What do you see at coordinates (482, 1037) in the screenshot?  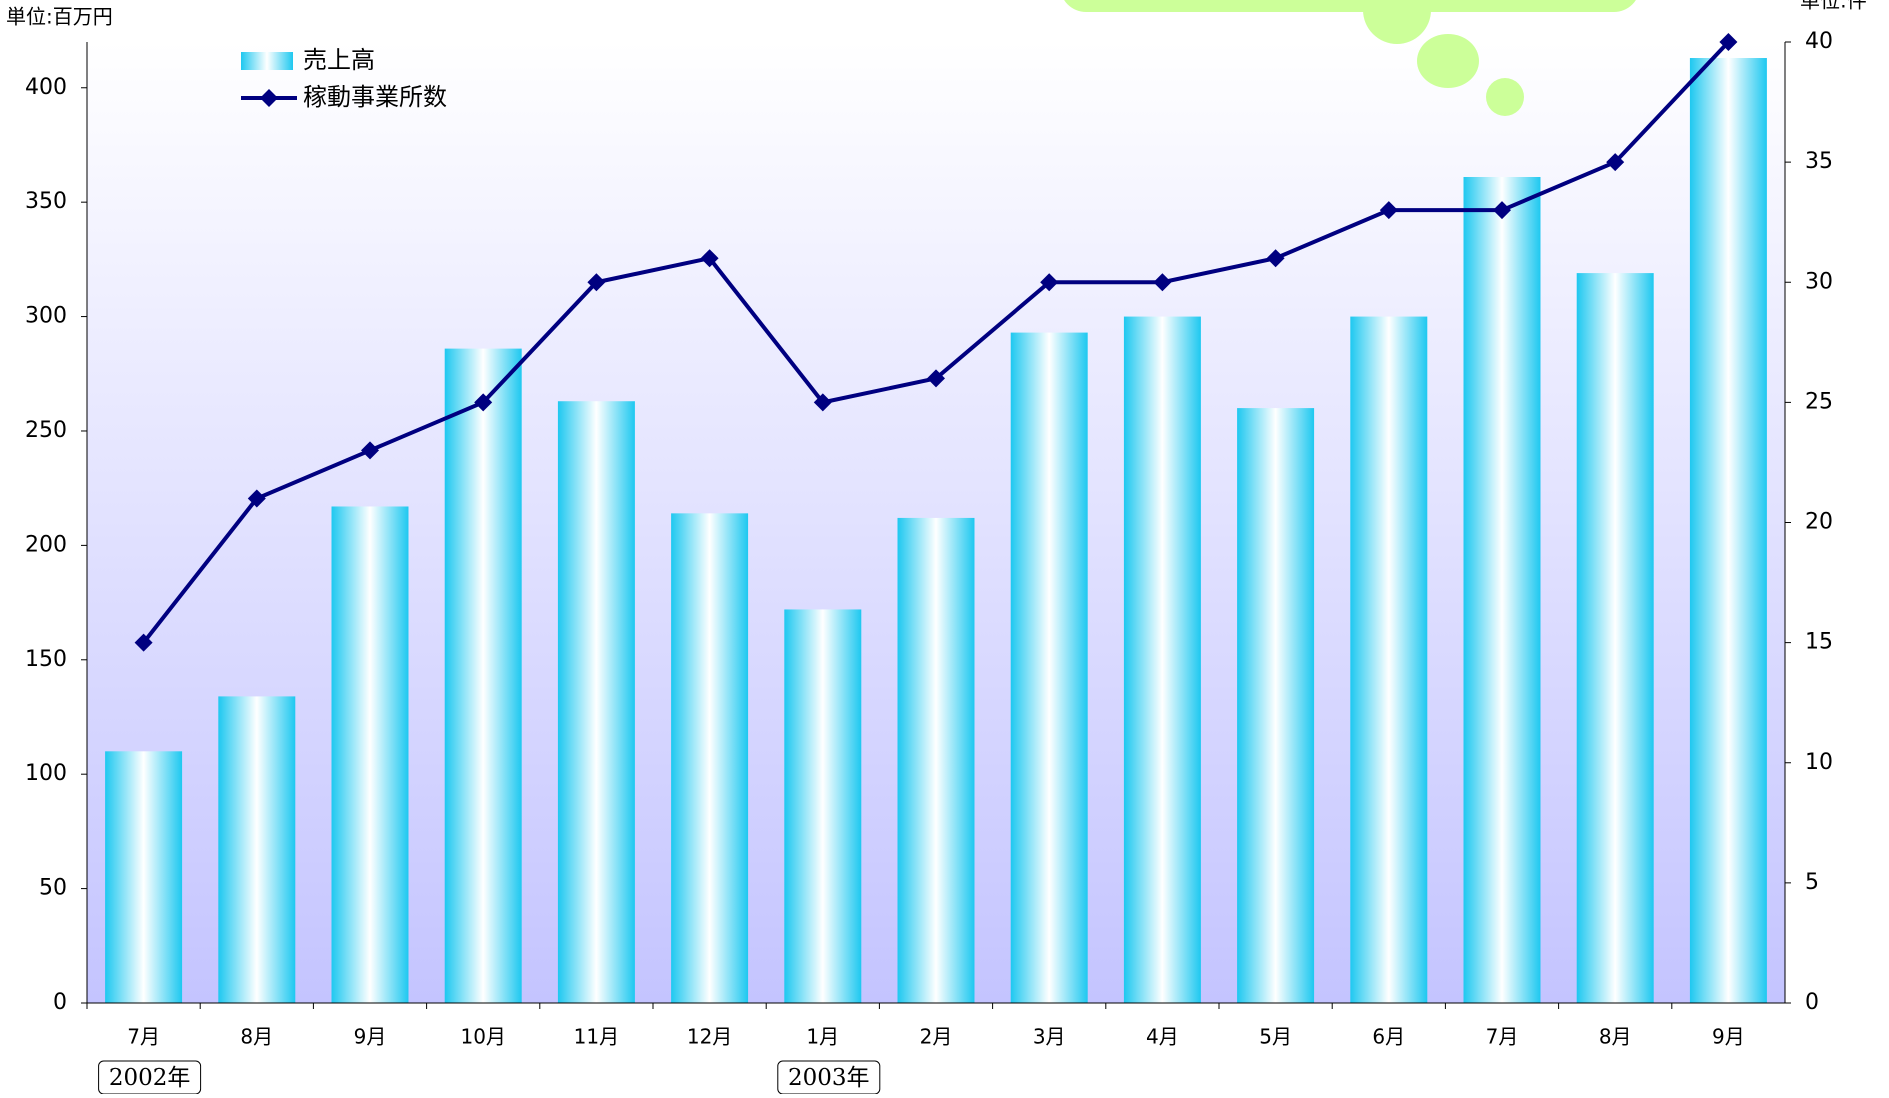 I see `x-tick-label: 10月` at bounding box center [482, 1037].